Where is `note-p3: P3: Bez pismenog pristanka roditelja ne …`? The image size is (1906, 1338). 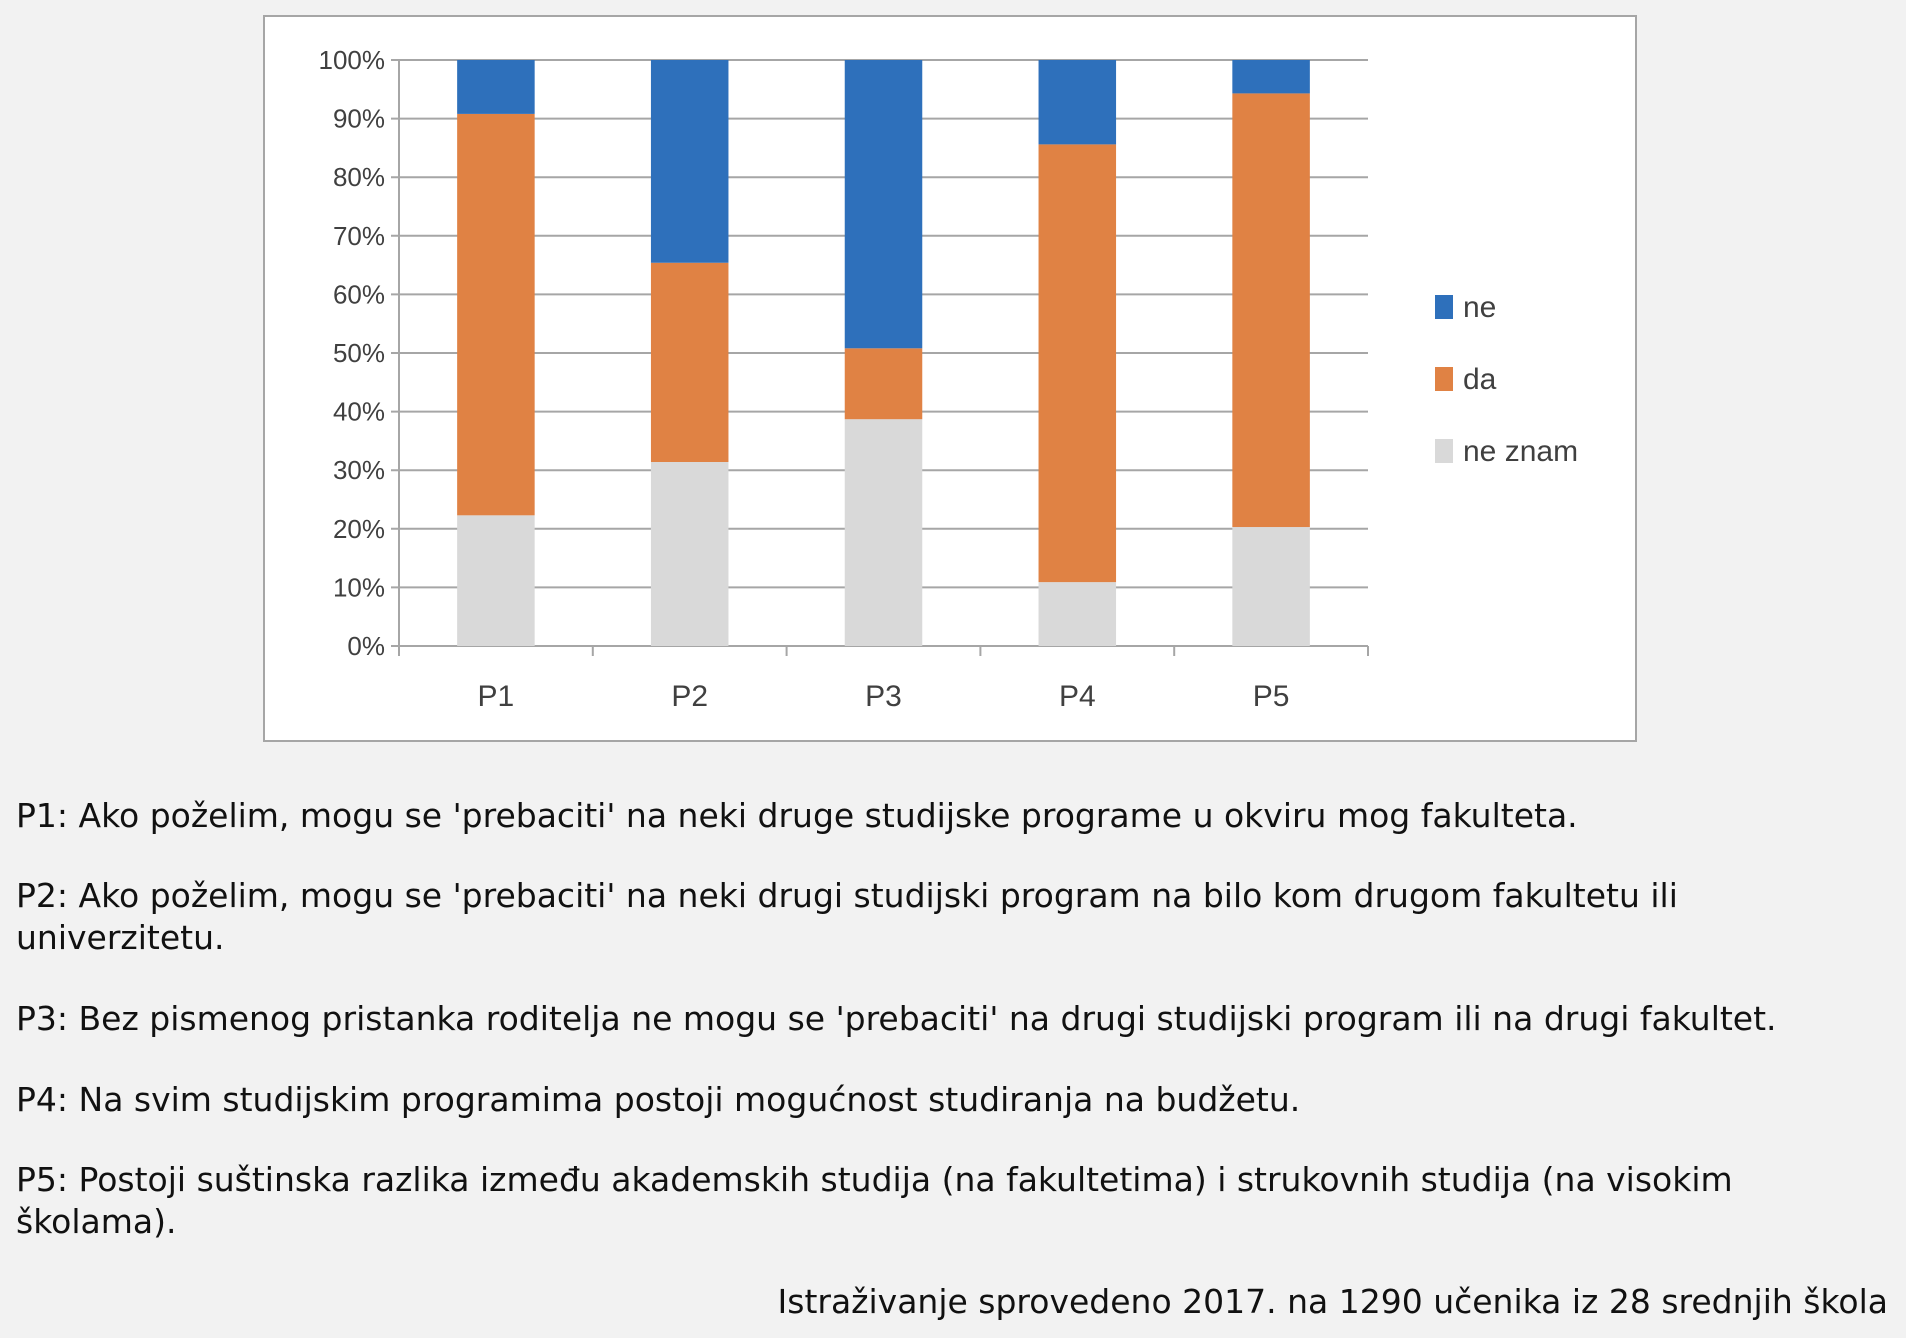 note-p3: P3: Bez pismenog pristanka roditelja ne … is located at coordinates (896, 1018).